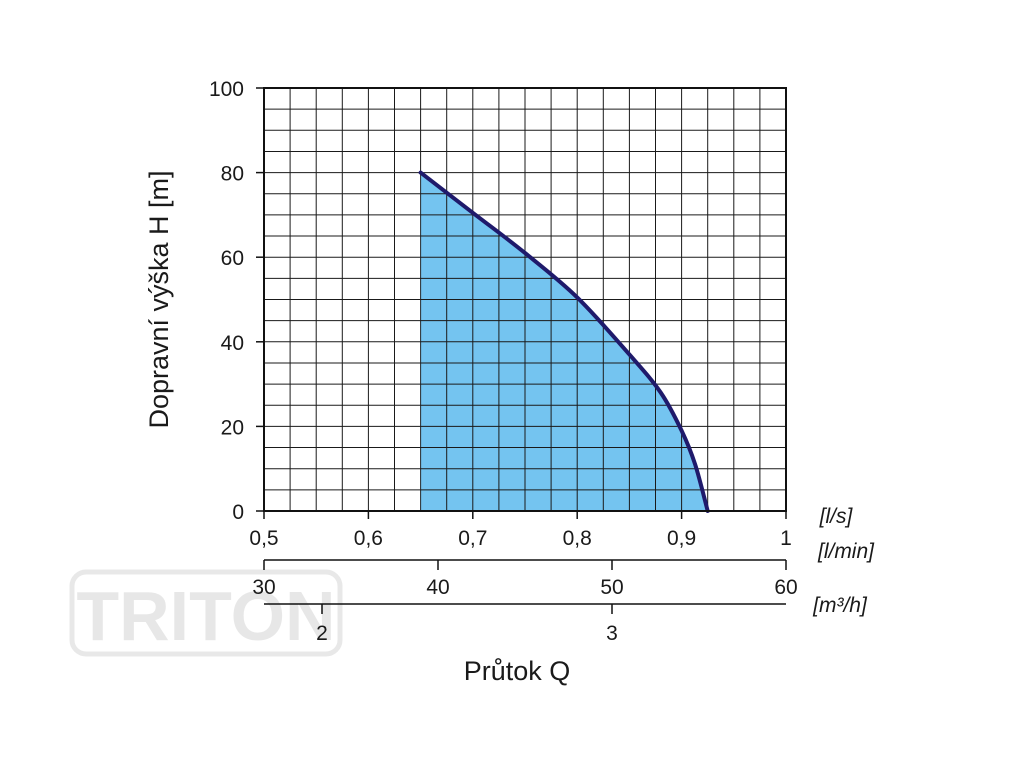 Image resolution: width=1024 pixels, height=768 pixels. Describe the element at coordinates (612, 633) in the screenshot. I see `tertiary-x-tick-label: 3` at that location.